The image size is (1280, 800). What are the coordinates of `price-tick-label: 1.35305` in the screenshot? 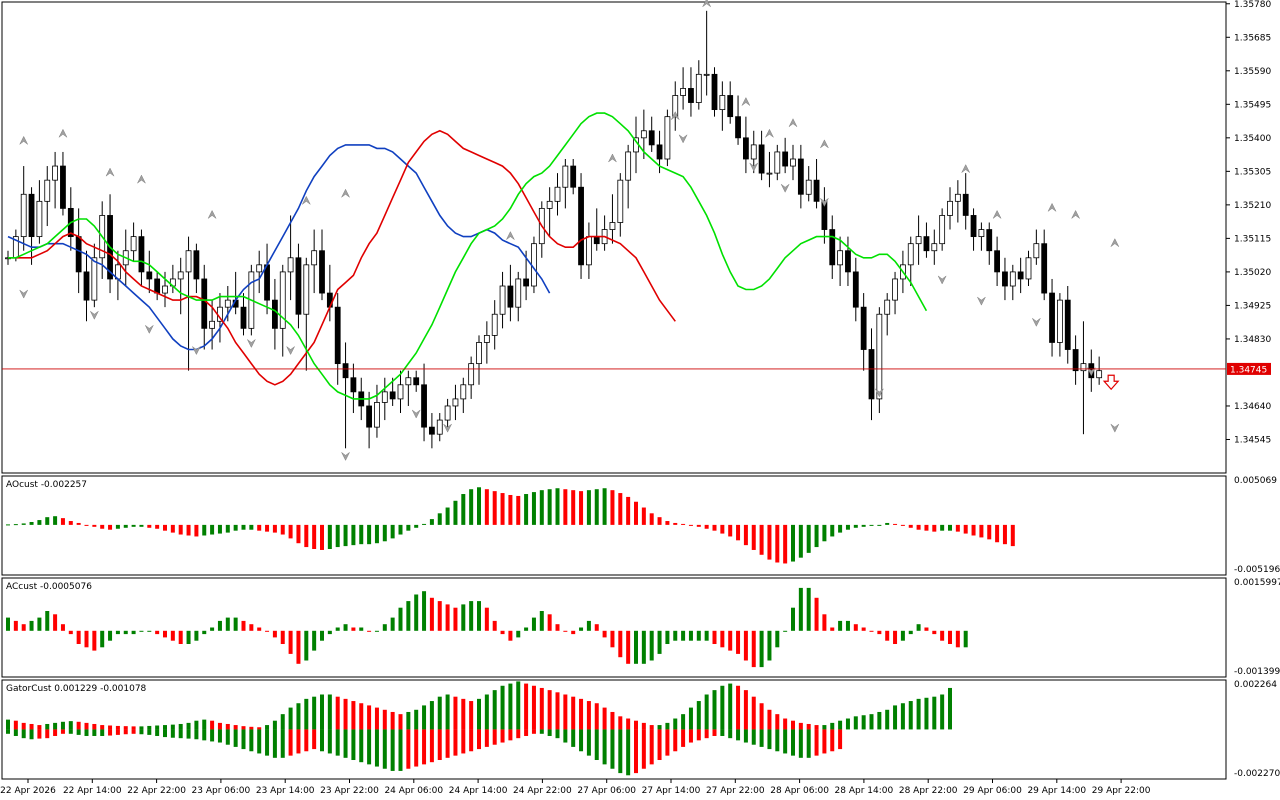 It's located at (1252, 172).